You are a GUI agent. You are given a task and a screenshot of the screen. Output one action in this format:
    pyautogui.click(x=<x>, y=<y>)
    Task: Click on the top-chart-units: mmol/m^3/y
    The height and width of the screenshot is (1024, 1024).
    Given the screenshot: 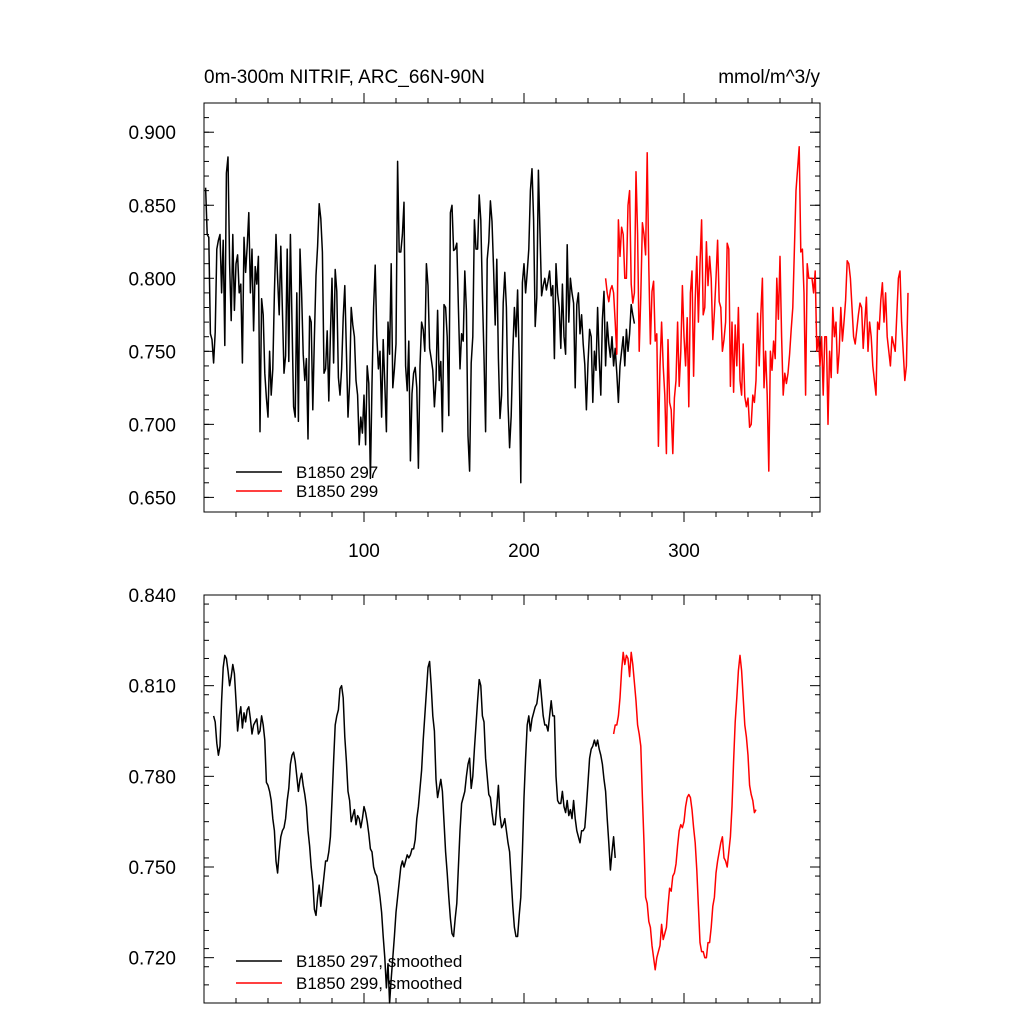 What is the action you would take?
    pyautogui.click(x=769, y=77)
    